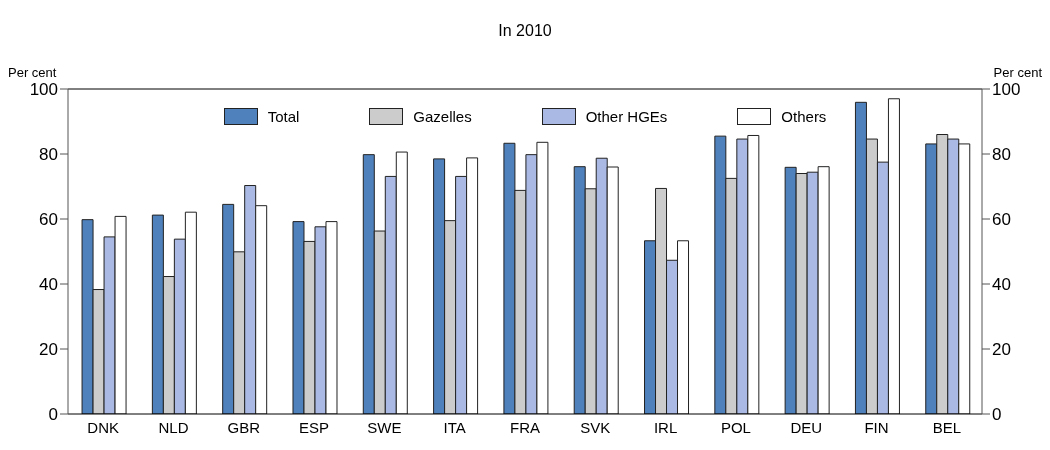 The width and height of the screenshot is (1050, 450). Describe the element at coordinates (806, 427) in the screenshot. I see `x-tick-label: DEU` at that location.